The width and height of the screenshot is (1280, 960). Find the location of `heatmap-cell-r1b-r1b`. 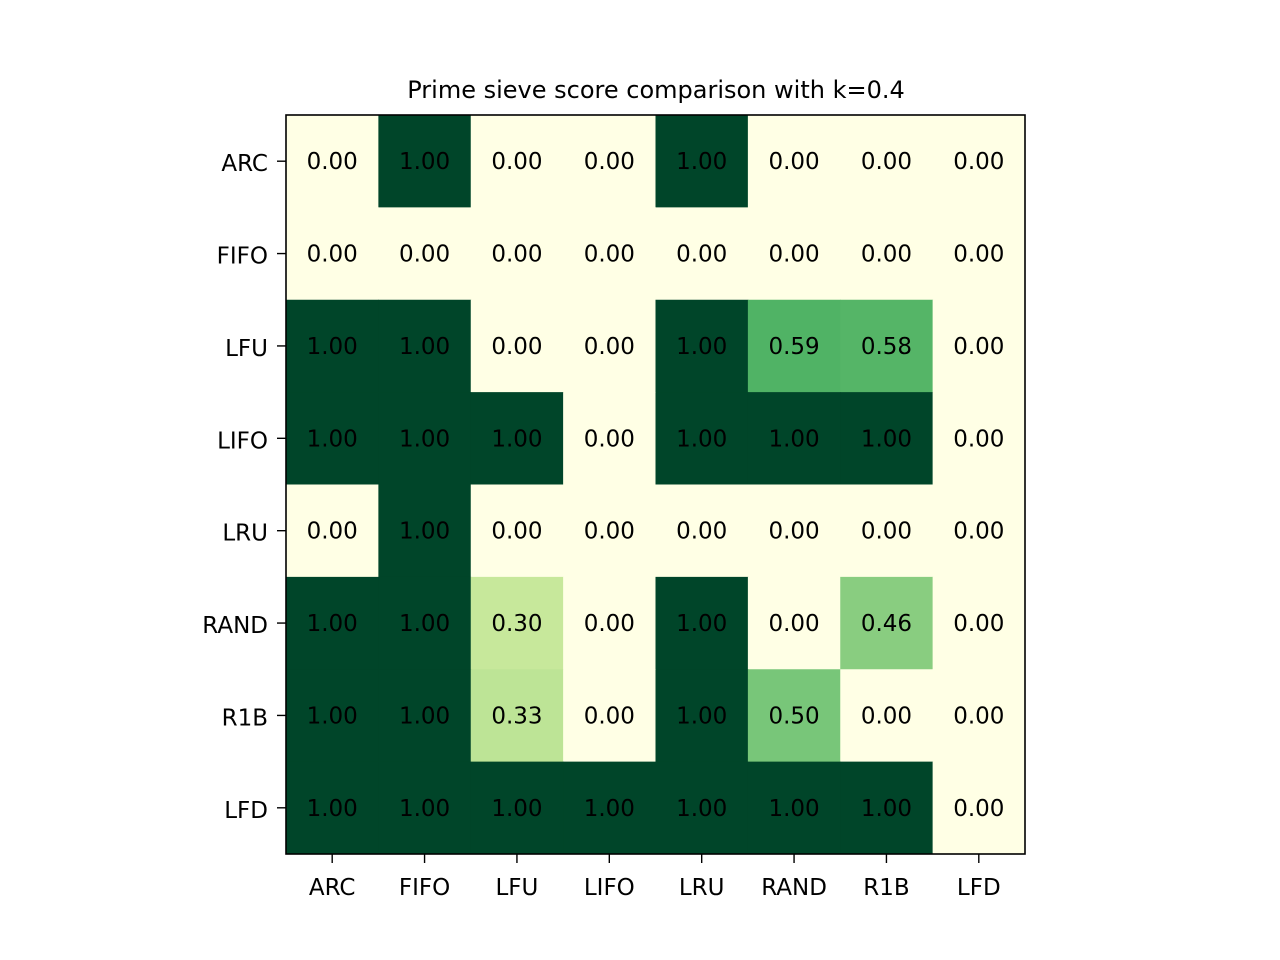

heatmap-cell-r1b-r1b is located at coordinates (887, 716).